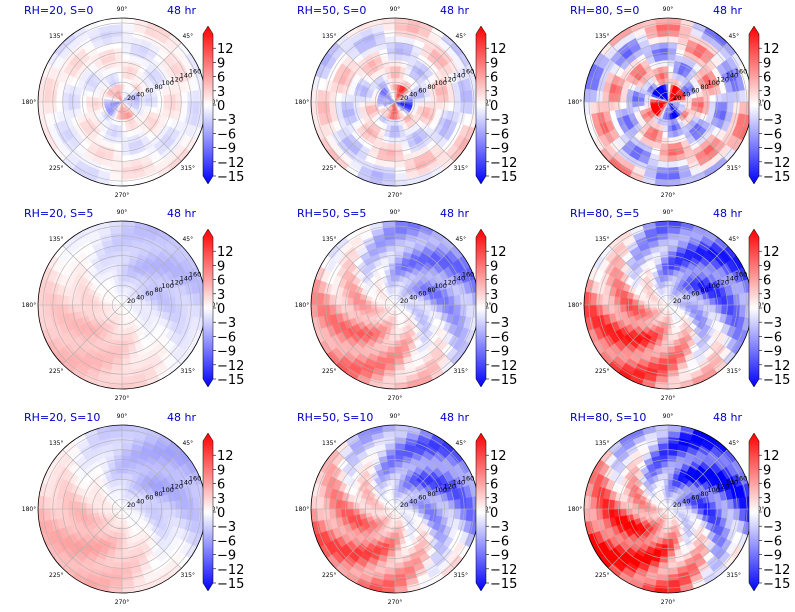  What do you see at coordinates (494, 63) in the screenshot?
I see `colorbar-tick-label: 9` at bounding box center [494, 63].